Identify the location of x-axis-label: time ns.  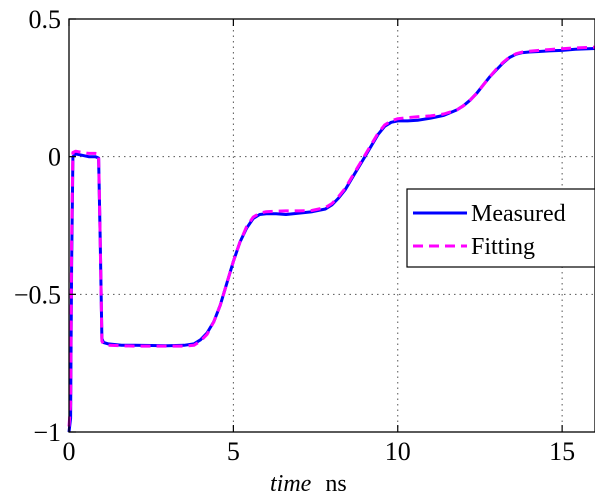
(308, 483).